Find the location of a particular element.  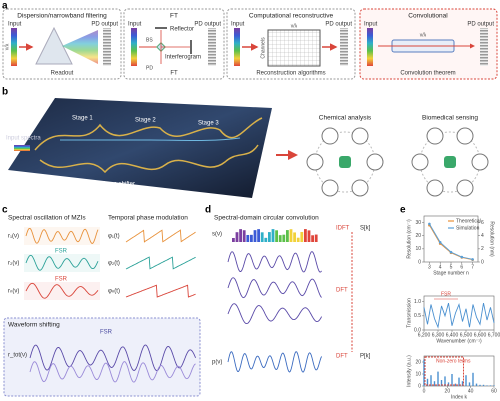

y-tick-label: 30 is located at coordinates (418, 223).